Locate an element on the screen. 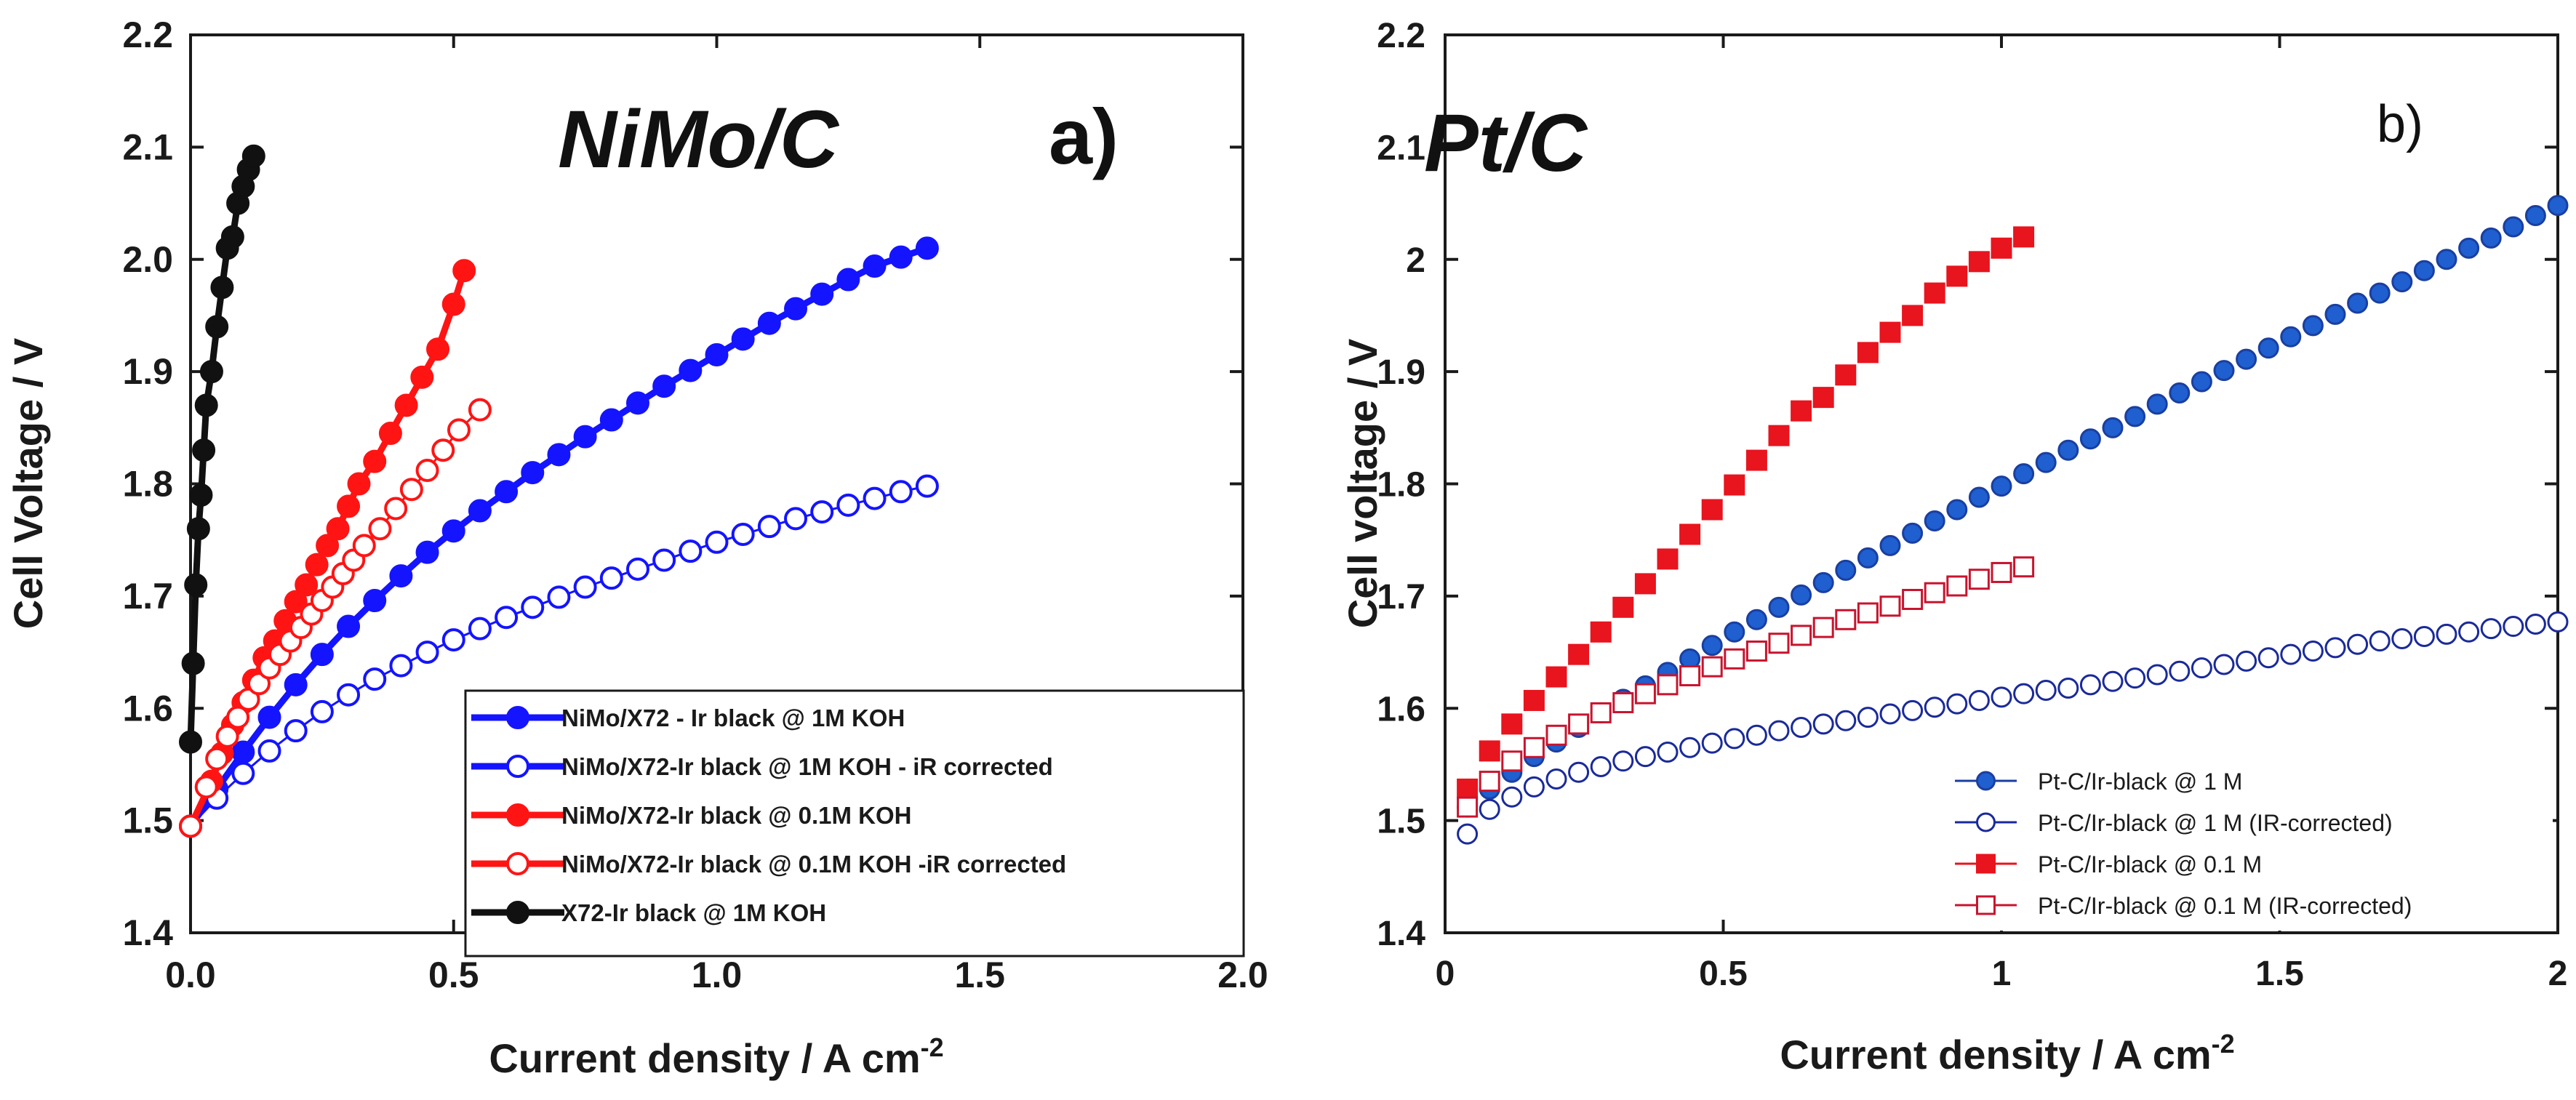  legend-box is located at coordinates (854, 823).